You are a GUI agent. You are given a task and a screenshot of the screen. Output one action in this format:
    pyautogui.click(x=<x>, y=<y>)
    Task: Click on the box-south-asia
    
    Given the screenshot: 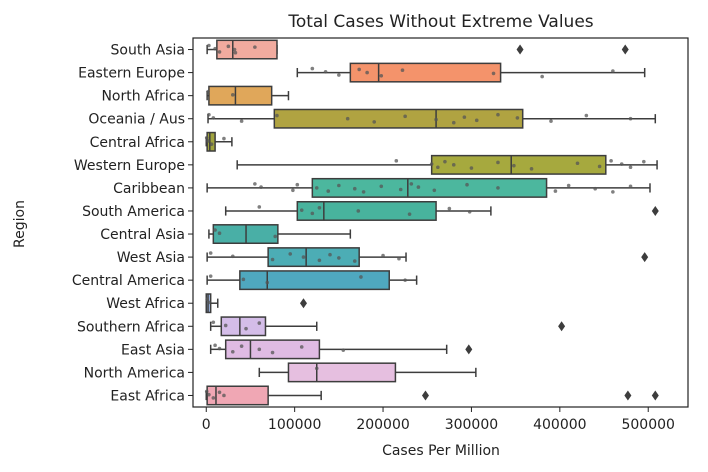 What is the action you would take?
    pyautogui.click(x=247, y=49)
    